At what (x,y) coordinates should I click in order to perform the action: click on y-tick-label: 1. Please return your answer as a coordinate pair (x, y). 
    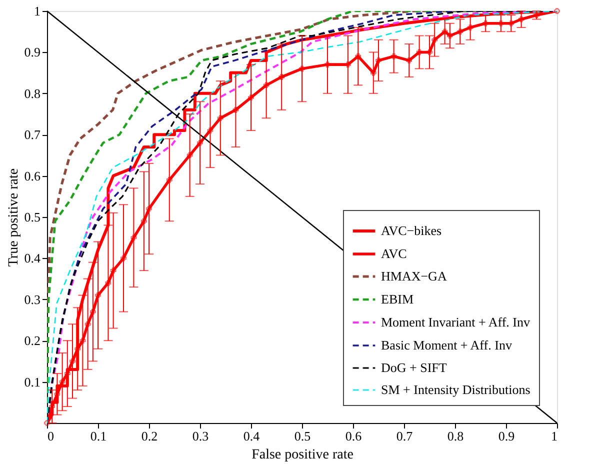
    Looking at the image, I should click on (37, 11).